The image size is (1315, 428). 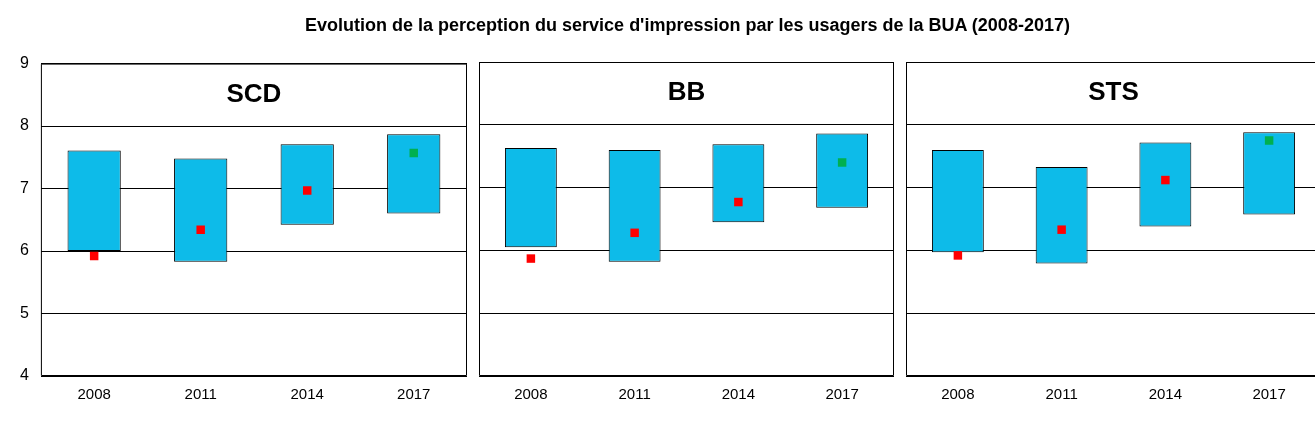 I want to click on annotation: SCD, so click(x=254, y=92).